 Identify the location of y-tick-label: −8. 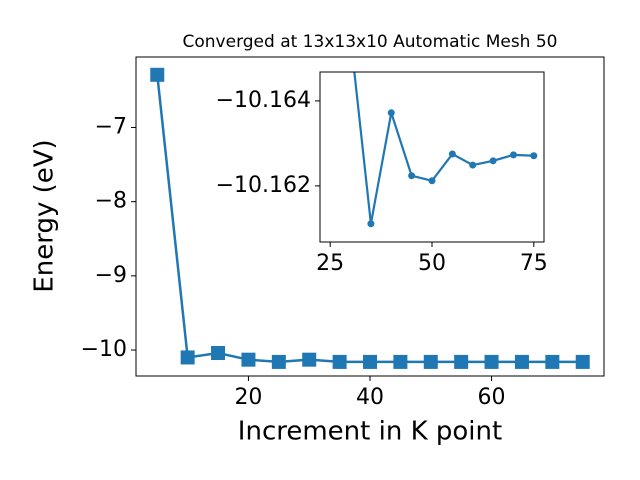
(111, 201).